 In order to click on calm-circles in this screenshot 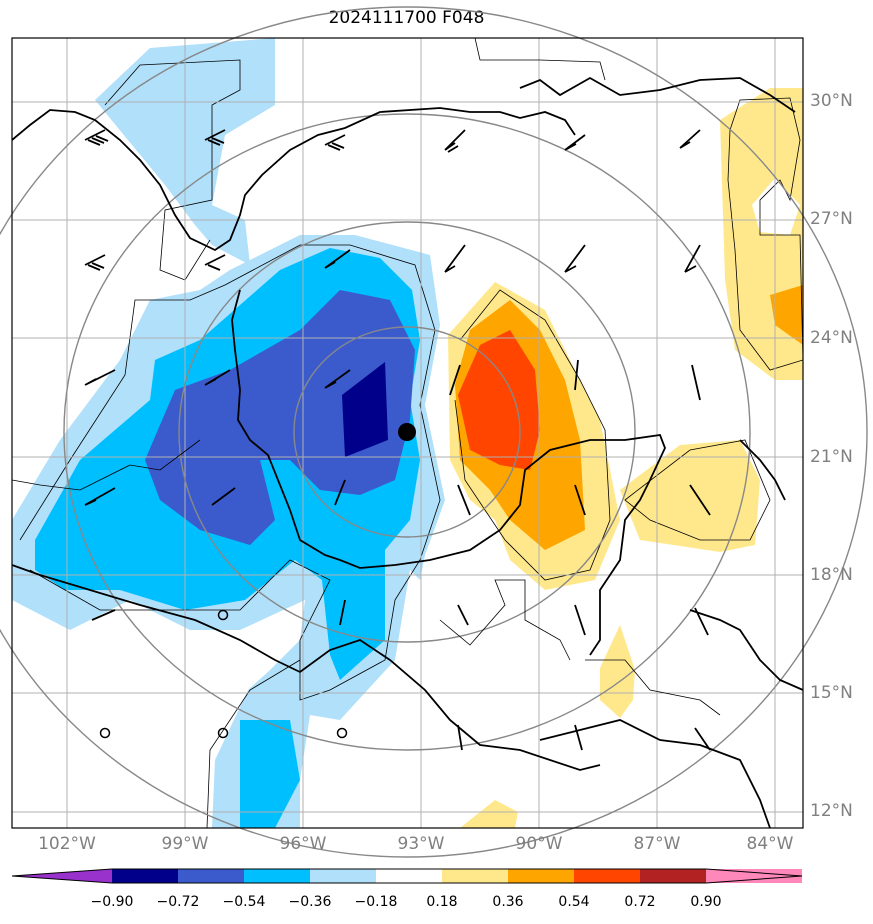, I will do `click(223, 674)`.